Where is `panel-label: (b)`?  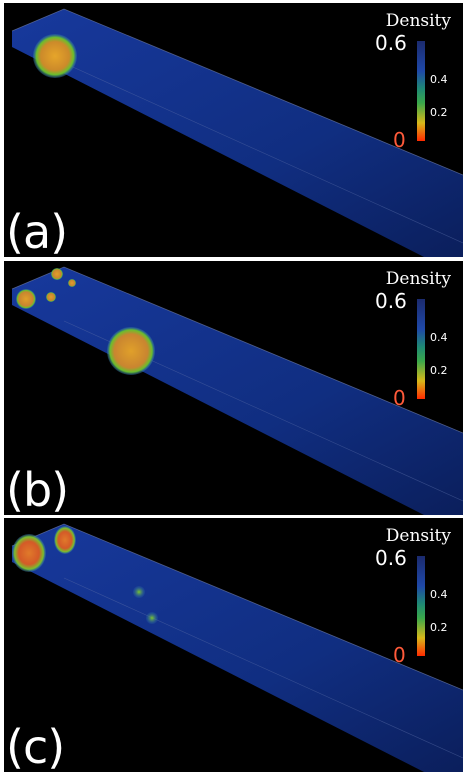 panel-label: (b) is located at coordinates (37, 489).